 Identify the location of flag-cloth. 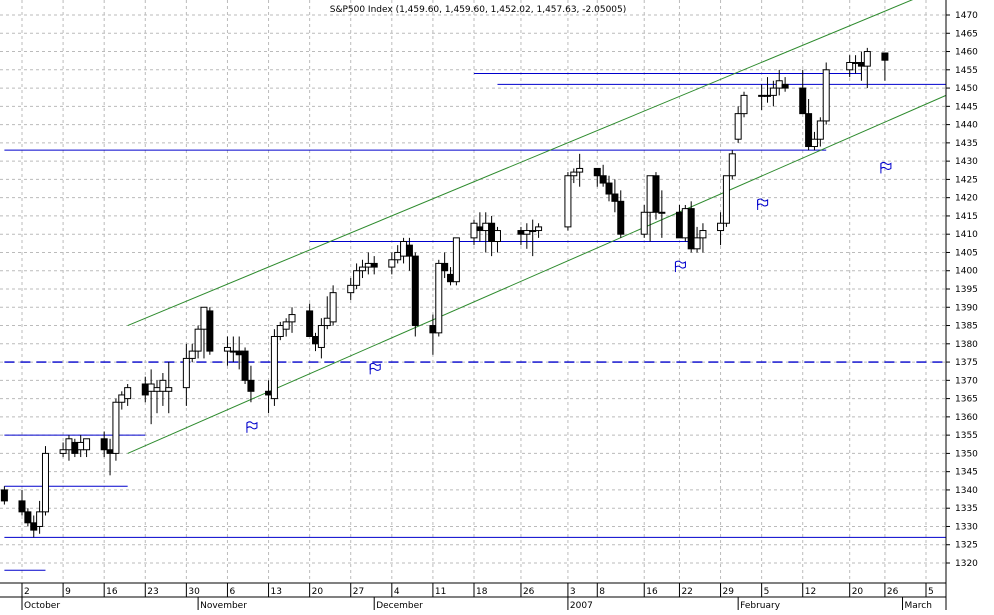
(375, 366).